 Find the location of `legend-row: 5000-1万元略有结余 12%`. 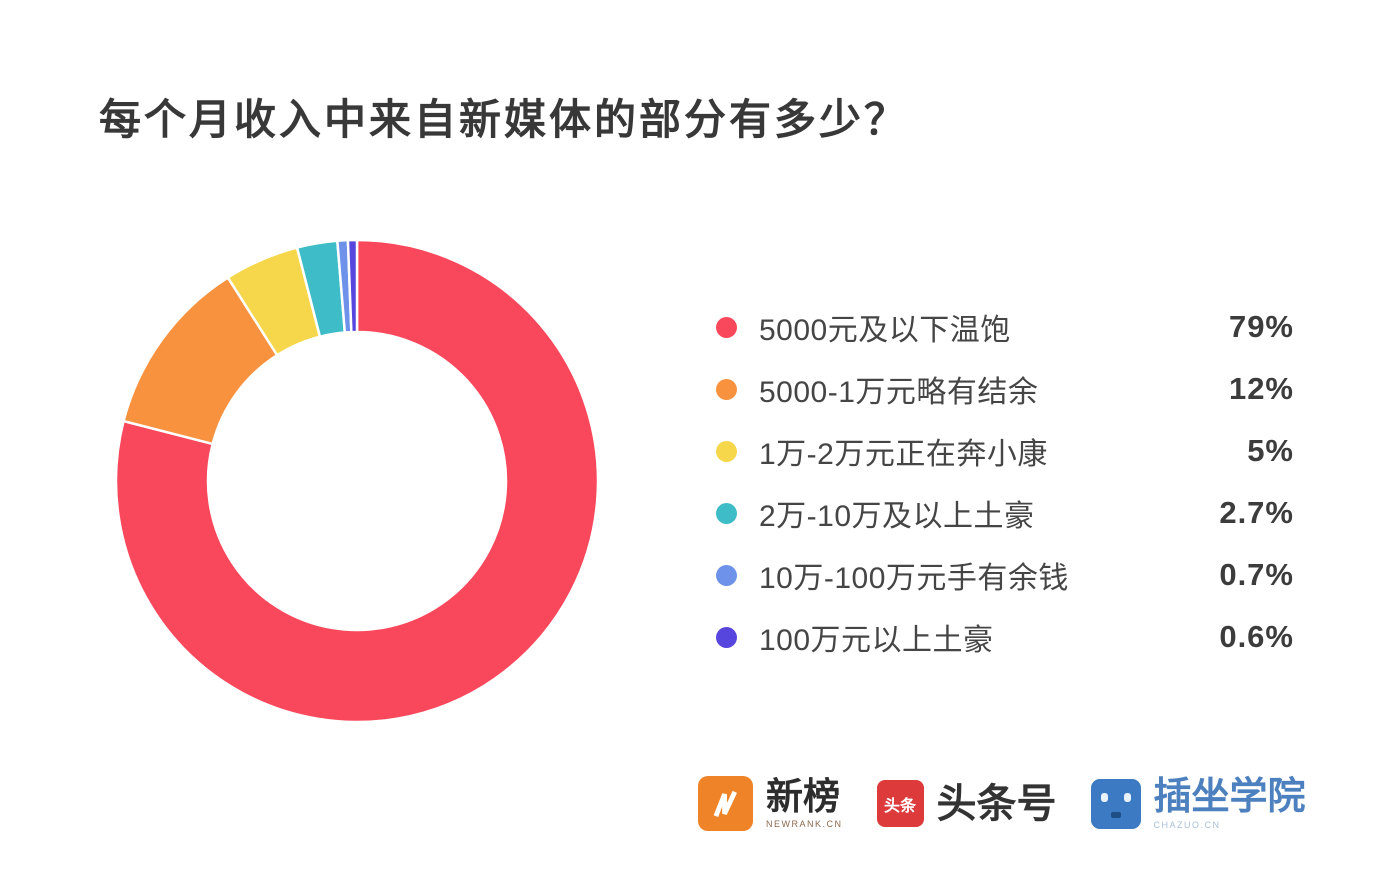

legend-row: 5000-1万元略有结余 12% is located at coordinates (1005, 389).